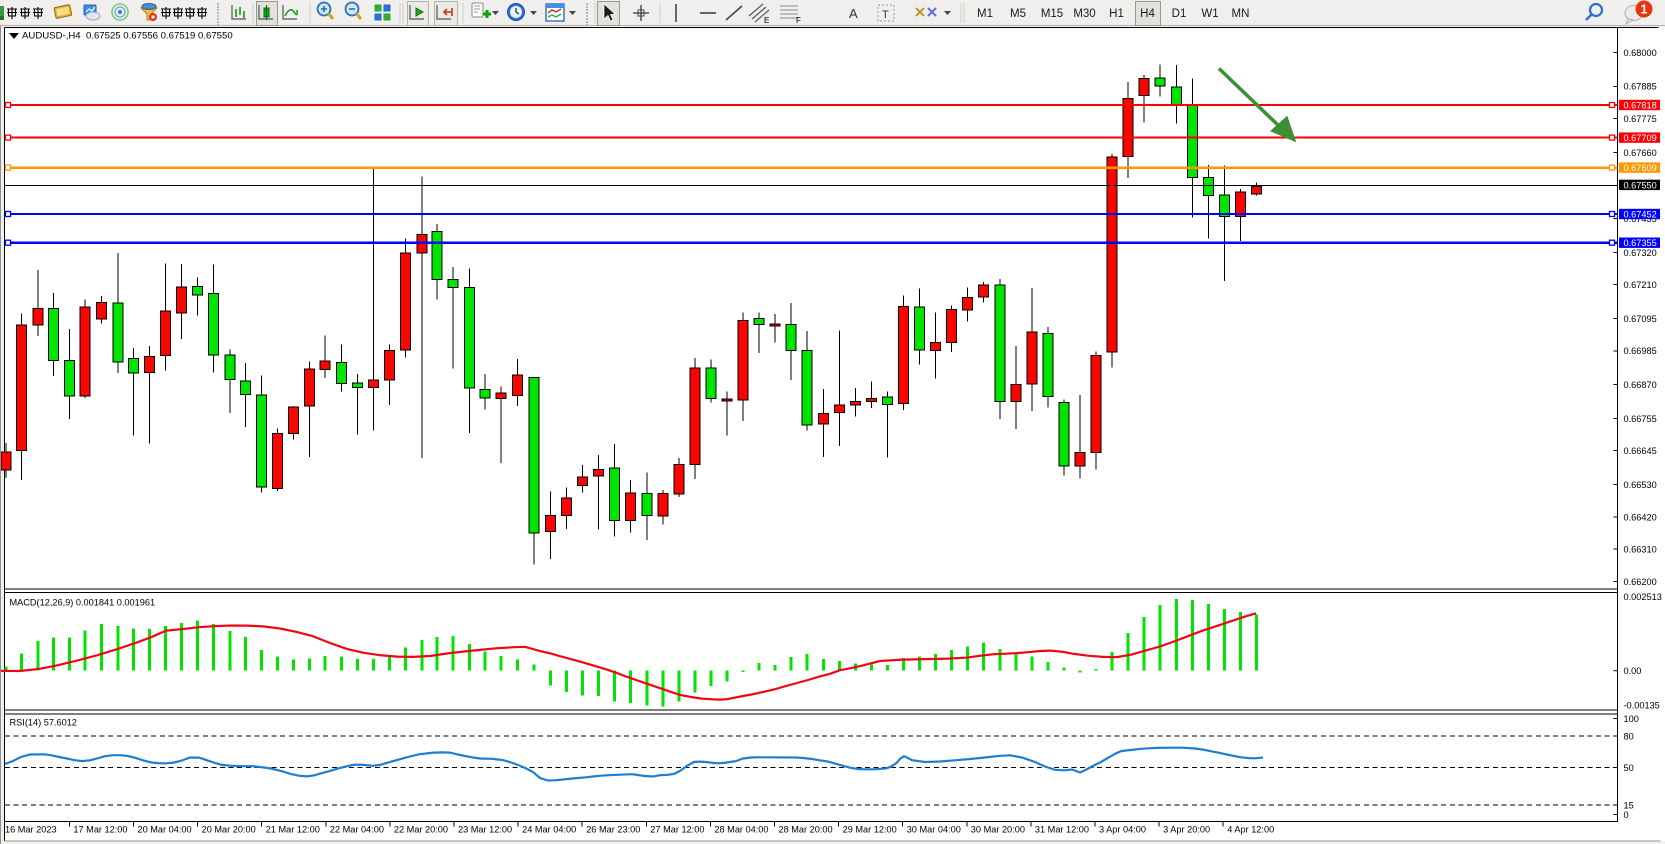 Image resolution: width=1665 pixels, height=844 pixels. I want to click on svg-text: 0.002513, so click(1643, 597).